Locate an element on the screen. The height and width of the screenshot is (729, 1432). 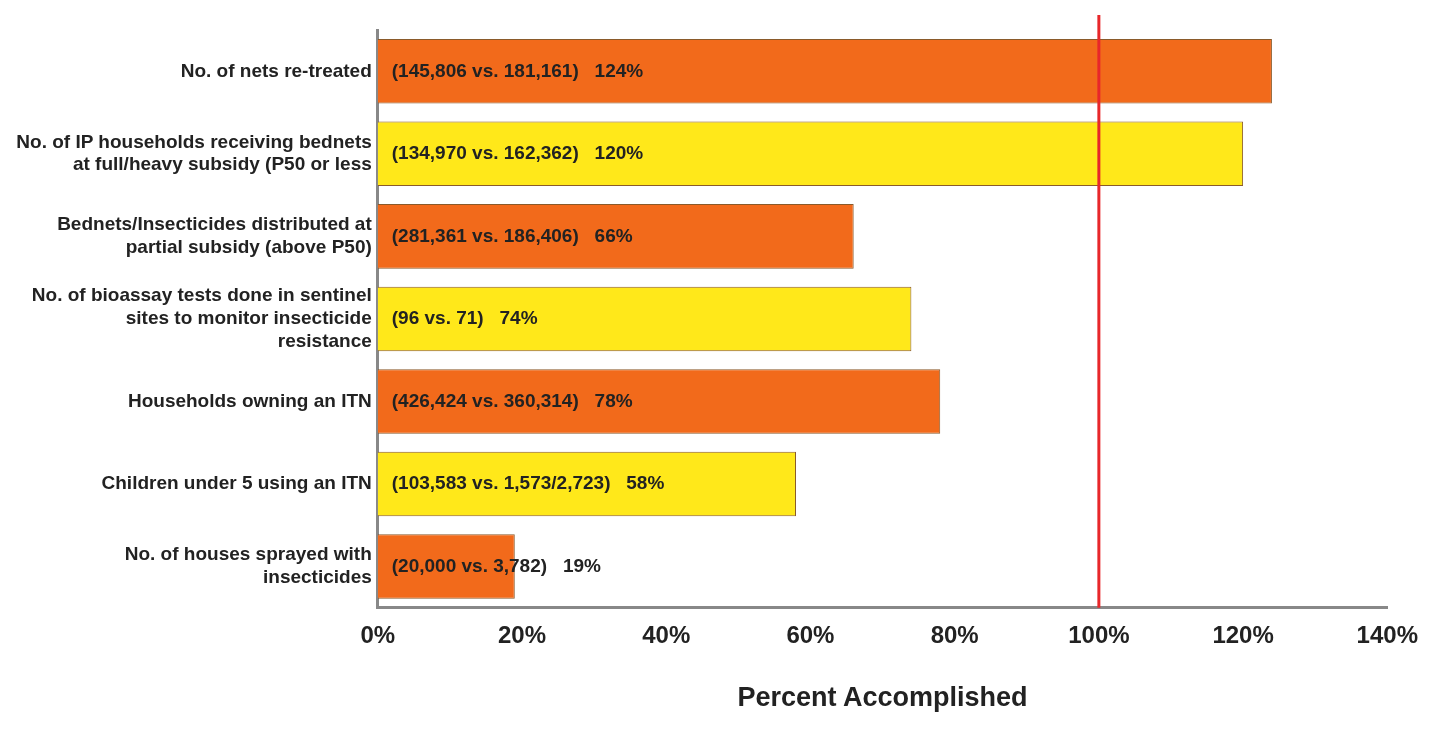
data-label: (103,583 vs. 1,573/2,723) 58% is located at coordinates (528, 483).